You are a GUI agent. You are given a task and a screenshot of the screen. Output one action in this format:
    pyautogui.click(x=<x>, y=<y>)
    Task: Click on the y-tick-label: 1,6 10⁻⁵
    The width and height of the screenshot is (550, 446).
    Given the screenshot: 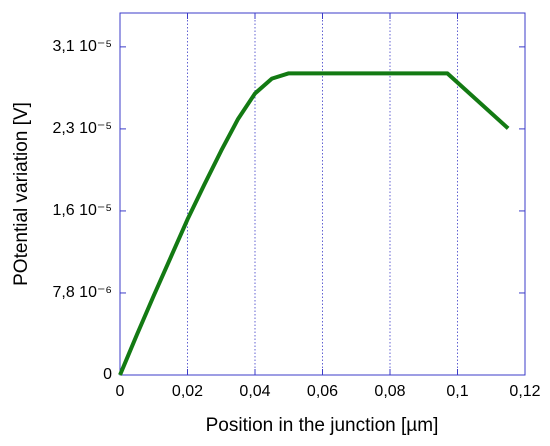 What is the action you would take?
    pyautogui.click(x=82, y=210)
    